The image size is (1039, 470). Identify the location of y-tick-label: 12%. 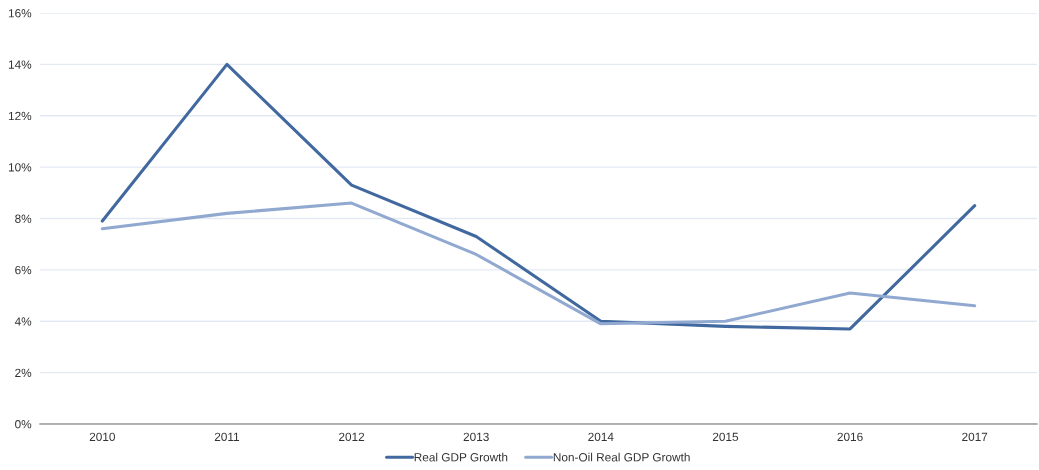
(20, 116).